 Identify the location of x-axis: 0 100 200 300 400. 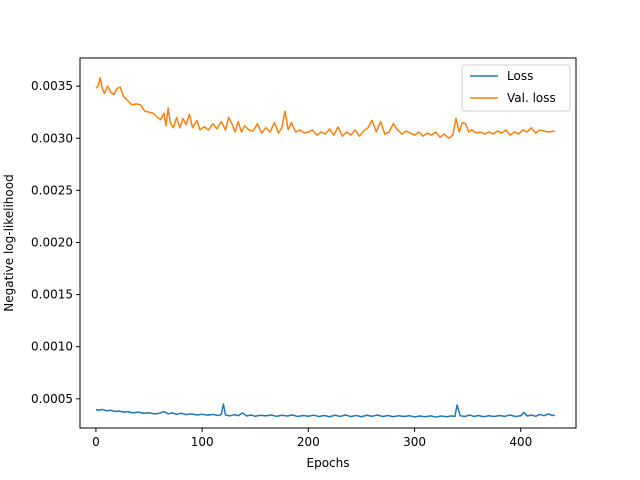
(312, 438).